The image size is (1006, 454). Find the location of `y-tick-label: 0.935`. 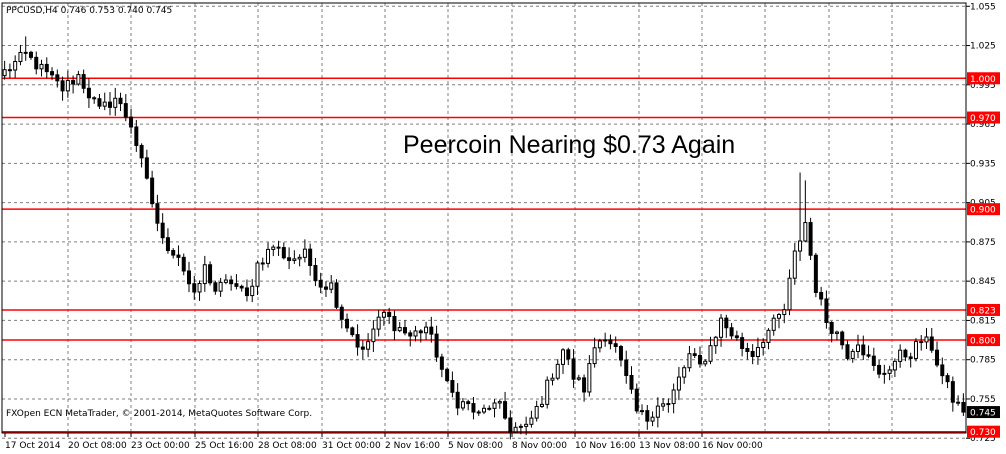

y-tick-label: 0.935 is located at coordinates (983, 164).